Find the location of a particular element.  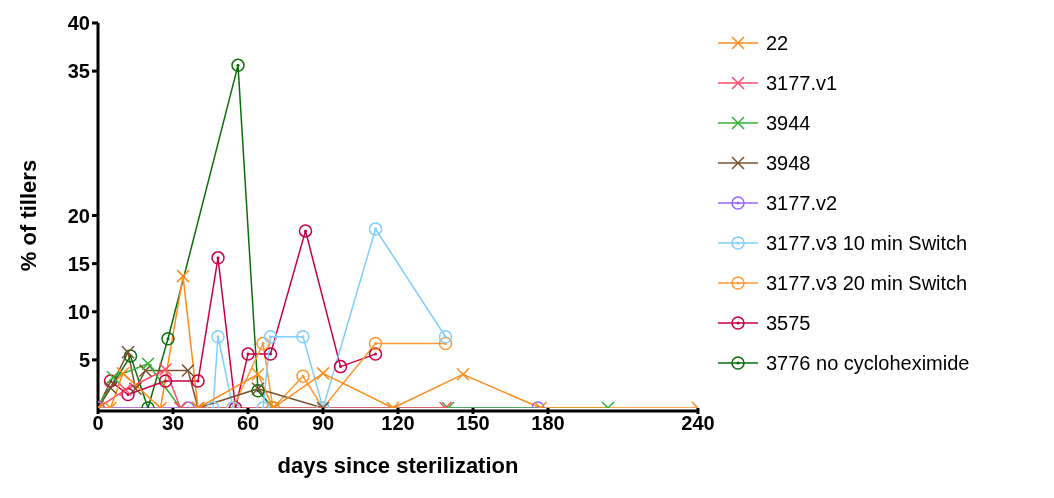

legend-label: 3177.v3 20 min Switch is located at coordinates (867, 283).